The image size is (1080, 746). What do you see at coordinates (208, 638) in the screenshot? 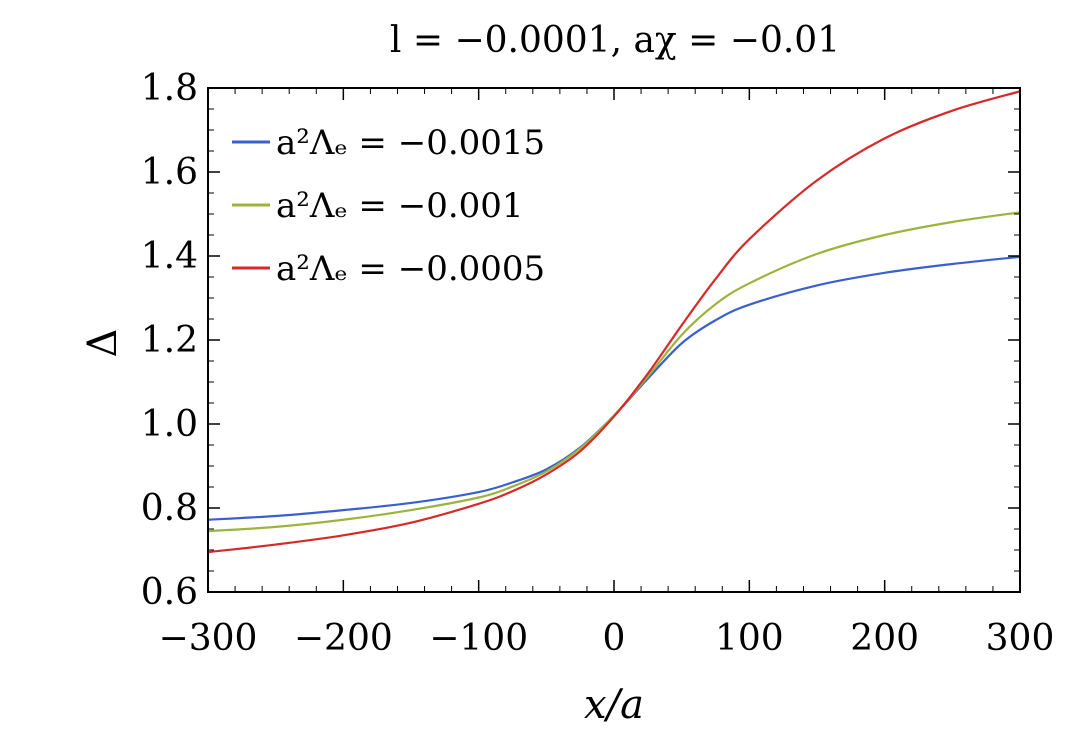
I see `x-tick-label: −300` at bounding box center [208, 638].